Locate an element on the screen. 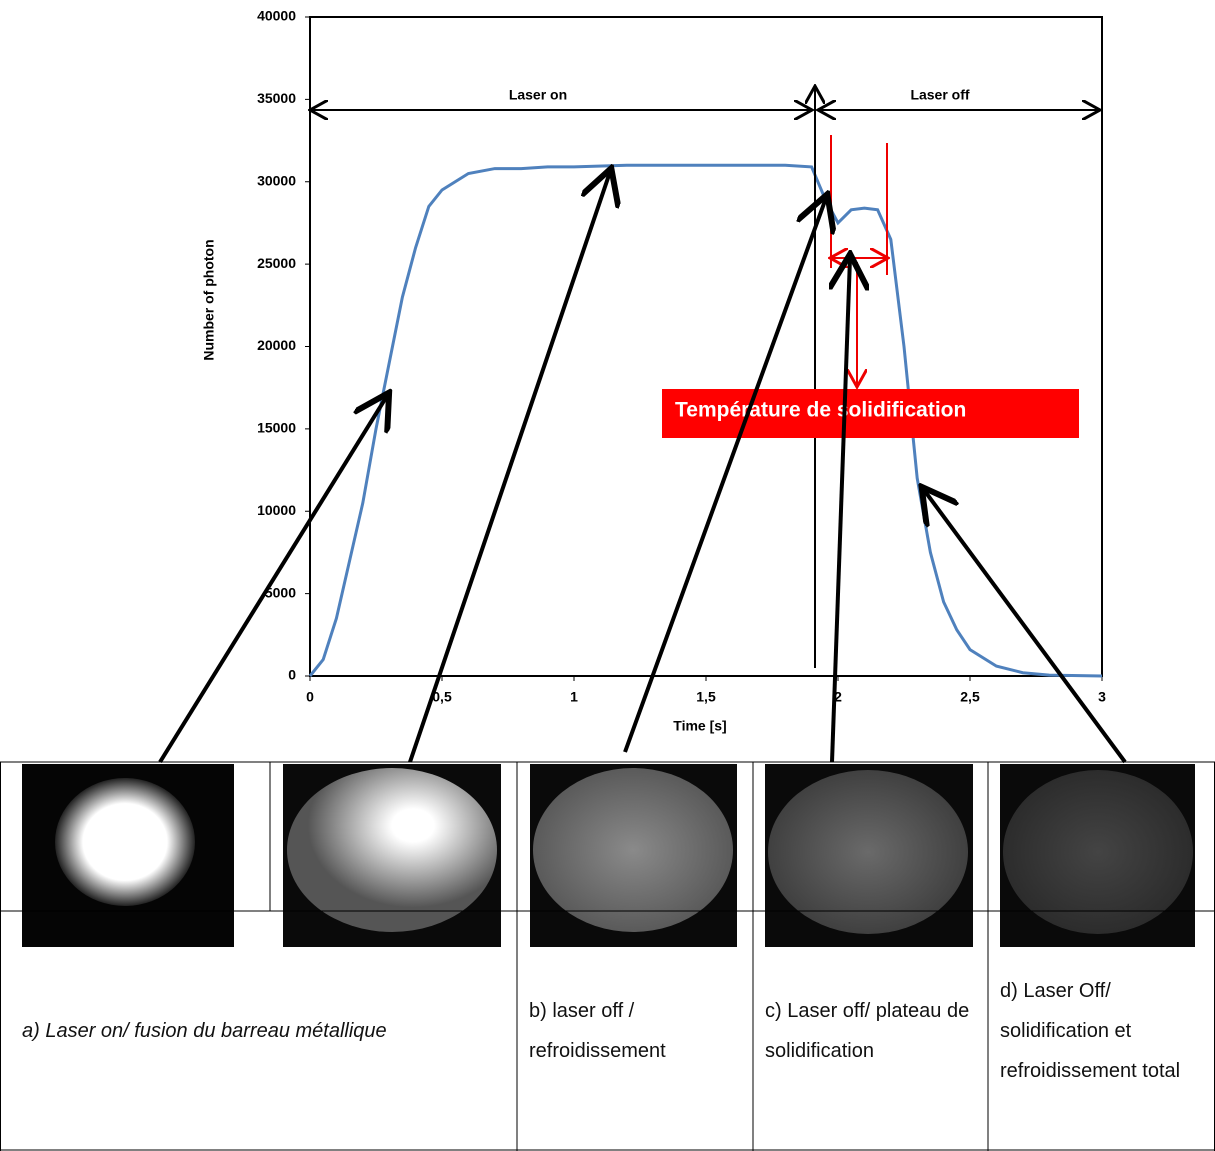 Image resolution: width=1215 pixels, height=1151 pixels. y-tick-label: 0 is located at coordinates (292, 675).